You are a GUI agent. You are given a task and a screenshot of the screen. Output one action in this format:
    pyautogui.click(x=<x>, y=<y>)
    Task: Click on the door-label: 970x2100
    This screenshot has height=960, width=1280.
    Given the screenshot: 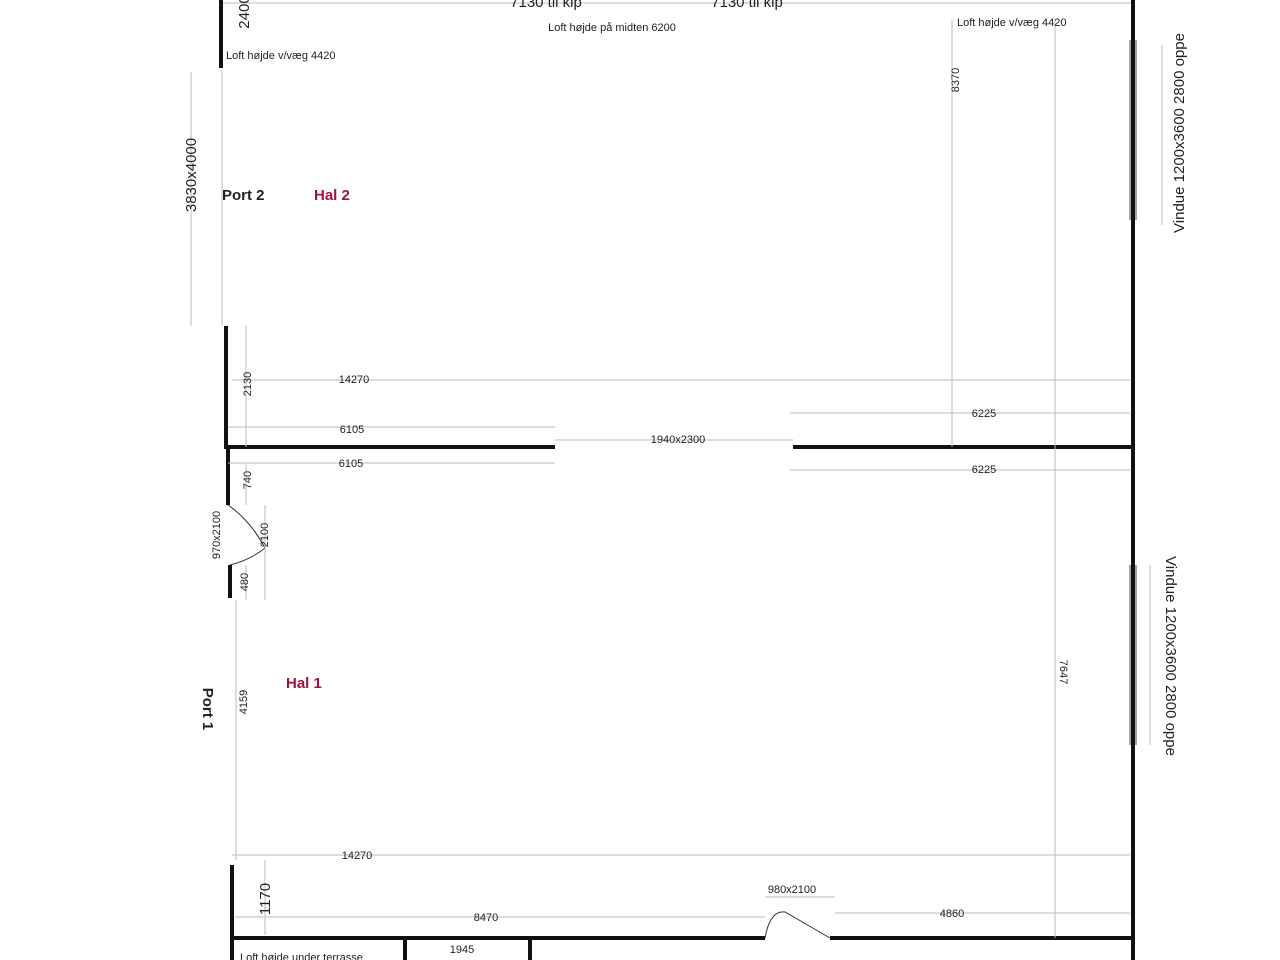 What is the action you would take?
    pyautogui.click(x=217, y=535)
    